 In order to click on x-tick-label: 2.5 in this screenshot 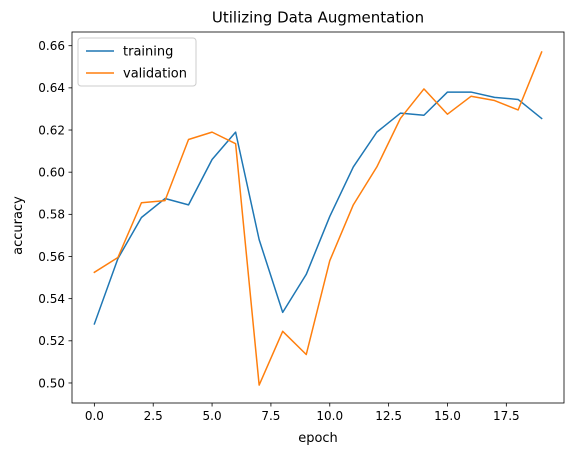, I will do `click(153, 416)`.